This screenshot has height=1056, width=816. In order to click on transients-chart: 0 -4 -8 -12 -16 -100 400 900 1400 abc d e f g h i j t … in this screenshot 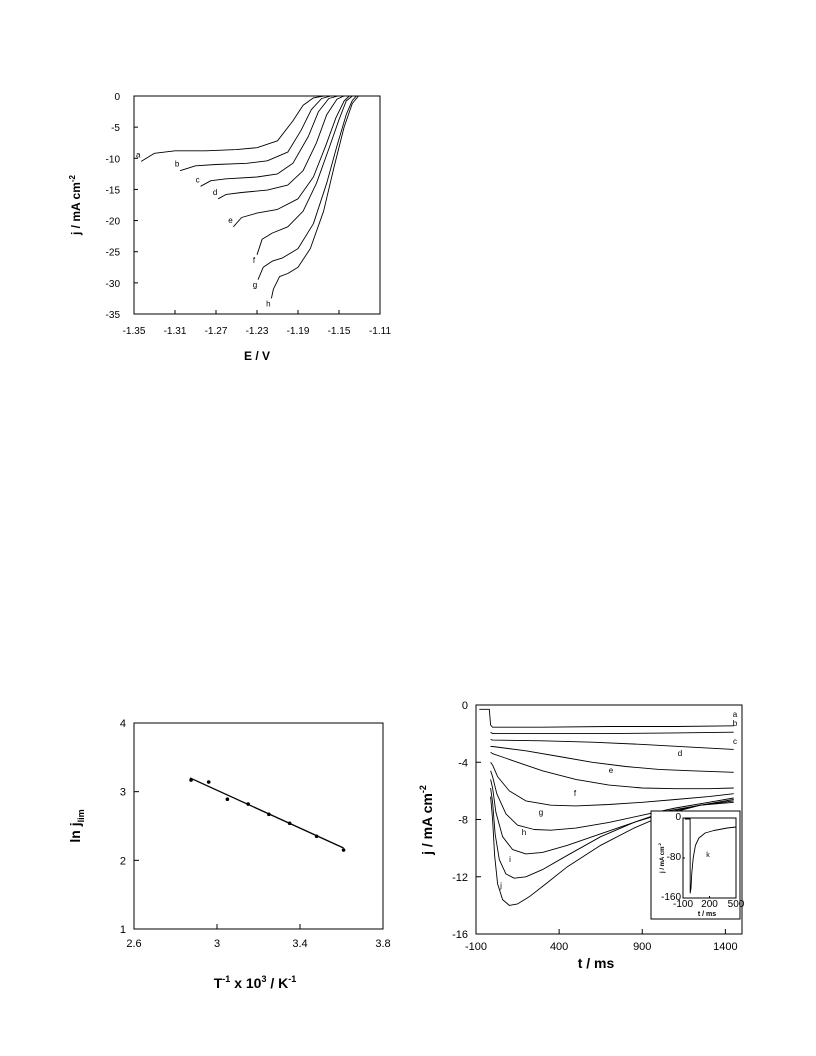, I will do `click(581, 835)`.